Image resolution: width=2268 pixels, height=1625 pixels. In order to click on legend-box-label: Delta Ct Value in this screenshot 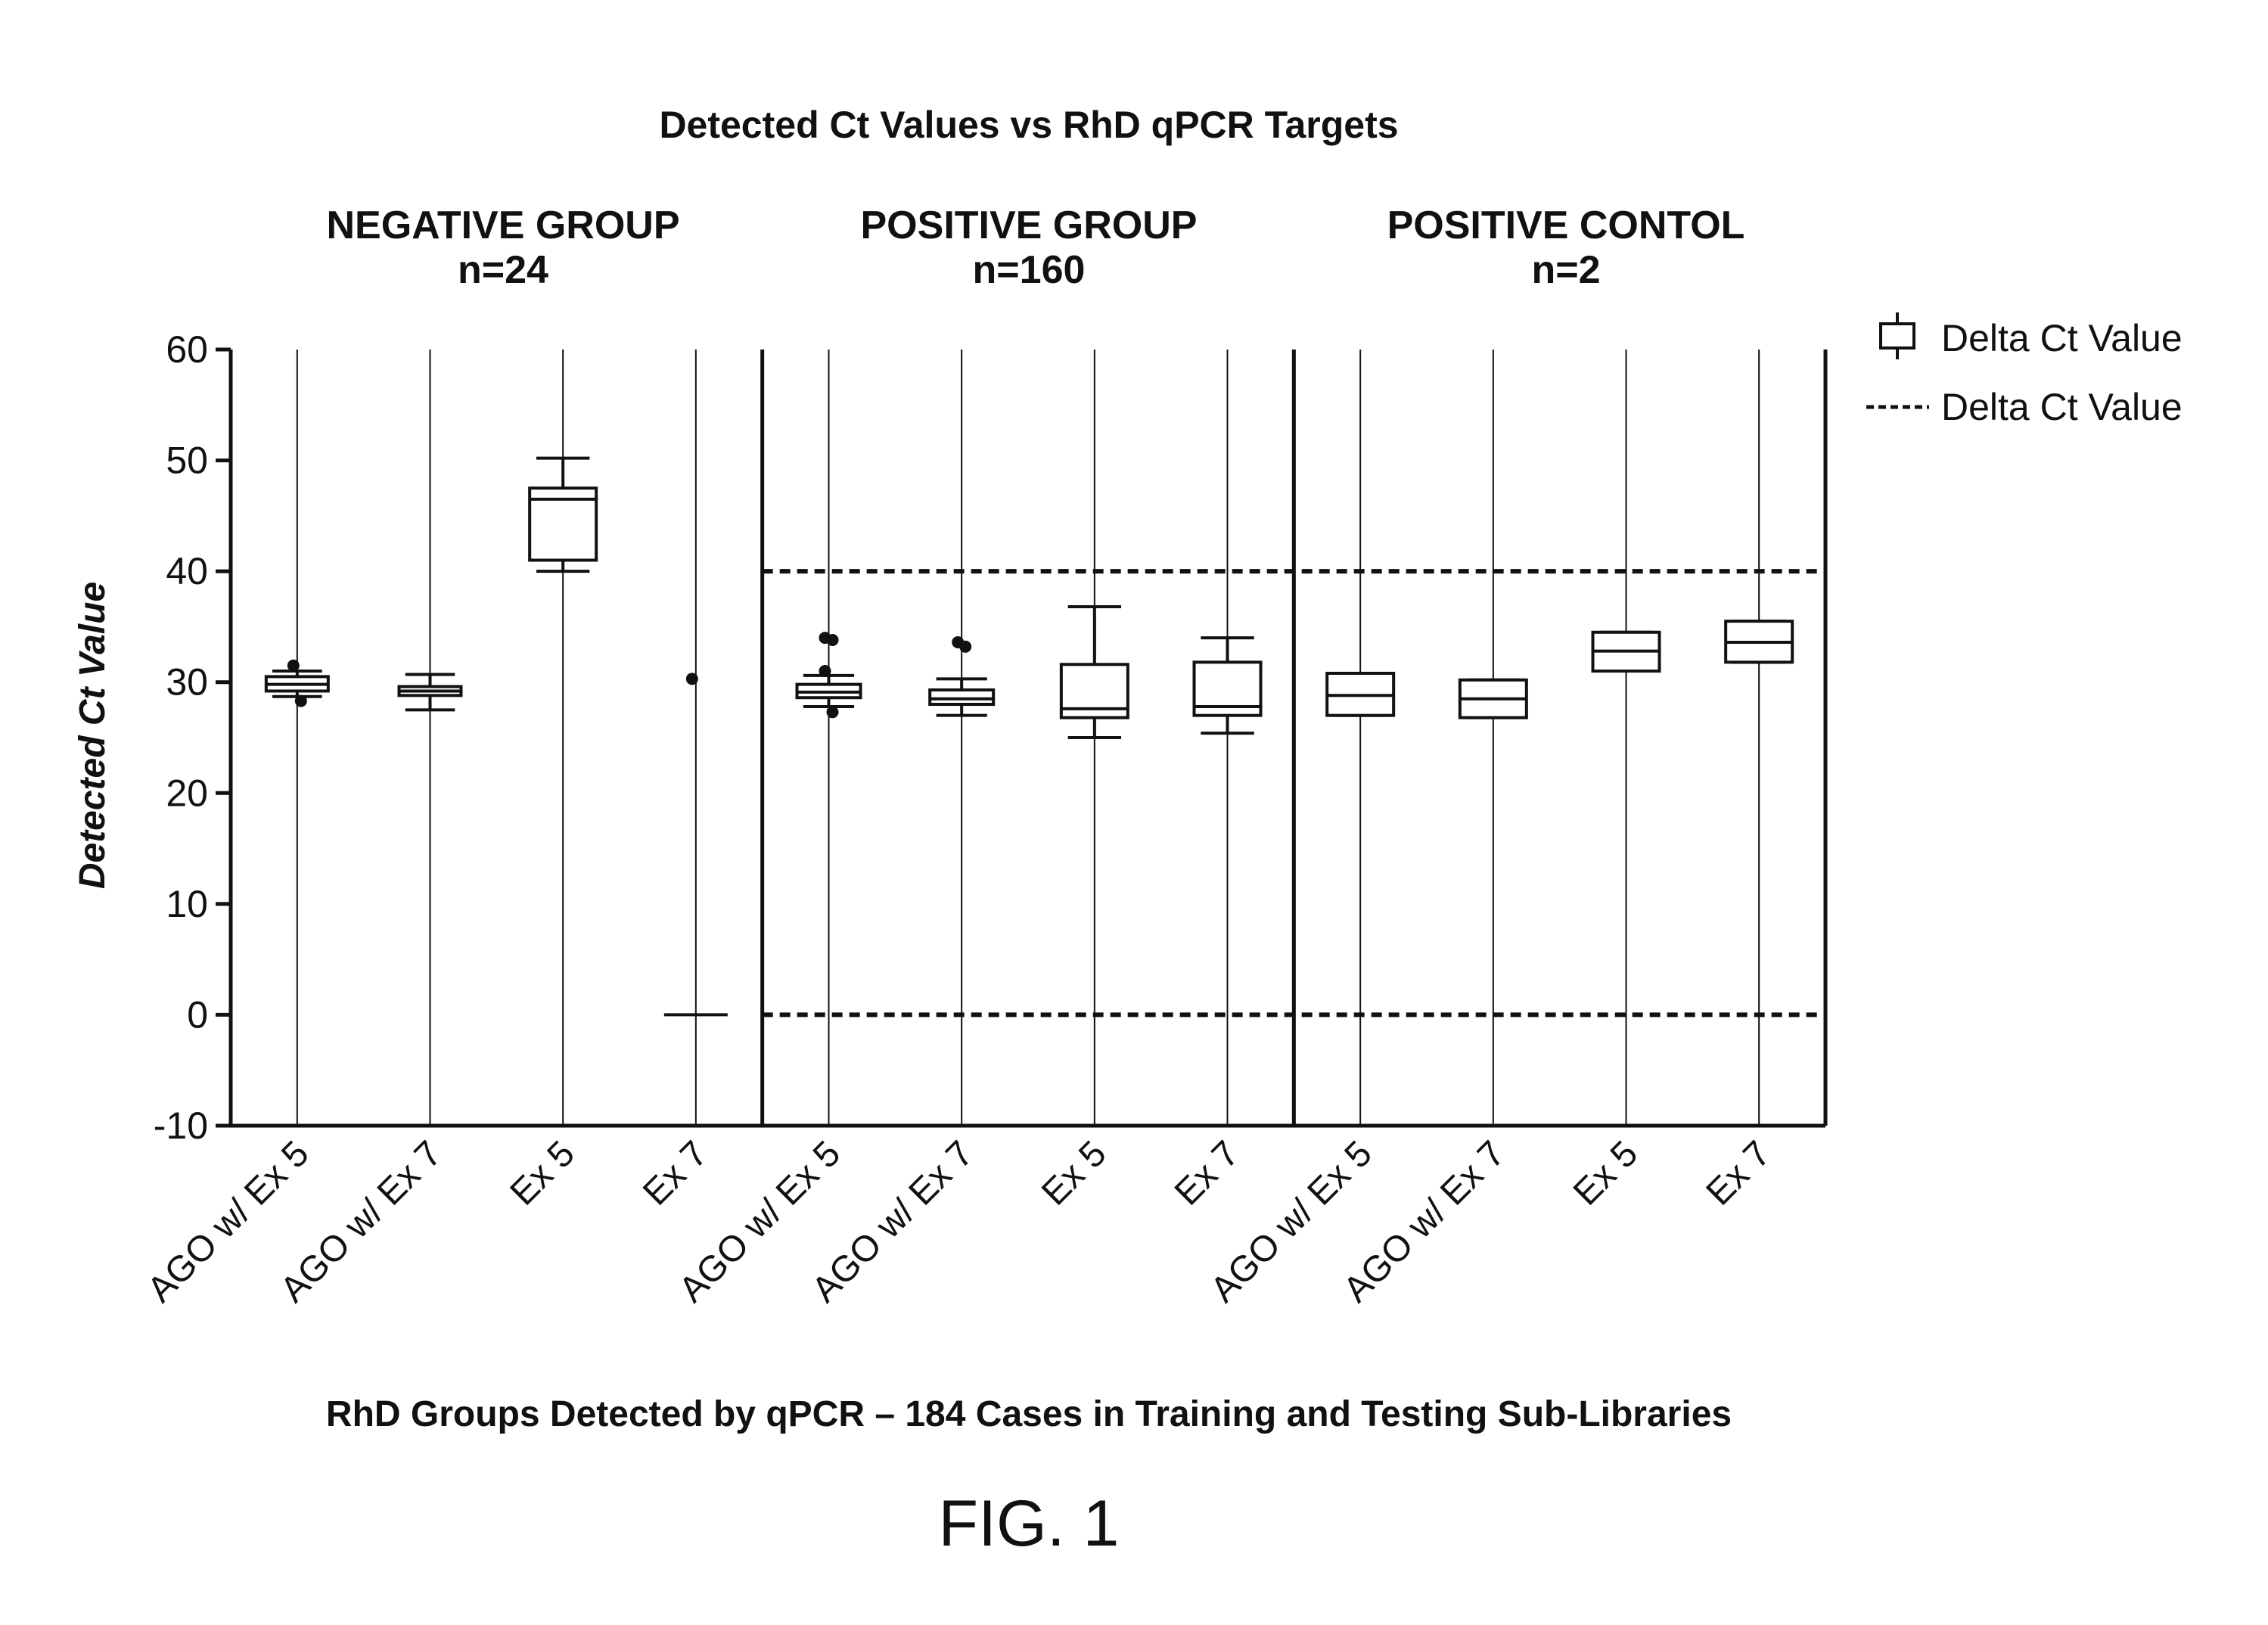, I will do `click(2062, 338)`.